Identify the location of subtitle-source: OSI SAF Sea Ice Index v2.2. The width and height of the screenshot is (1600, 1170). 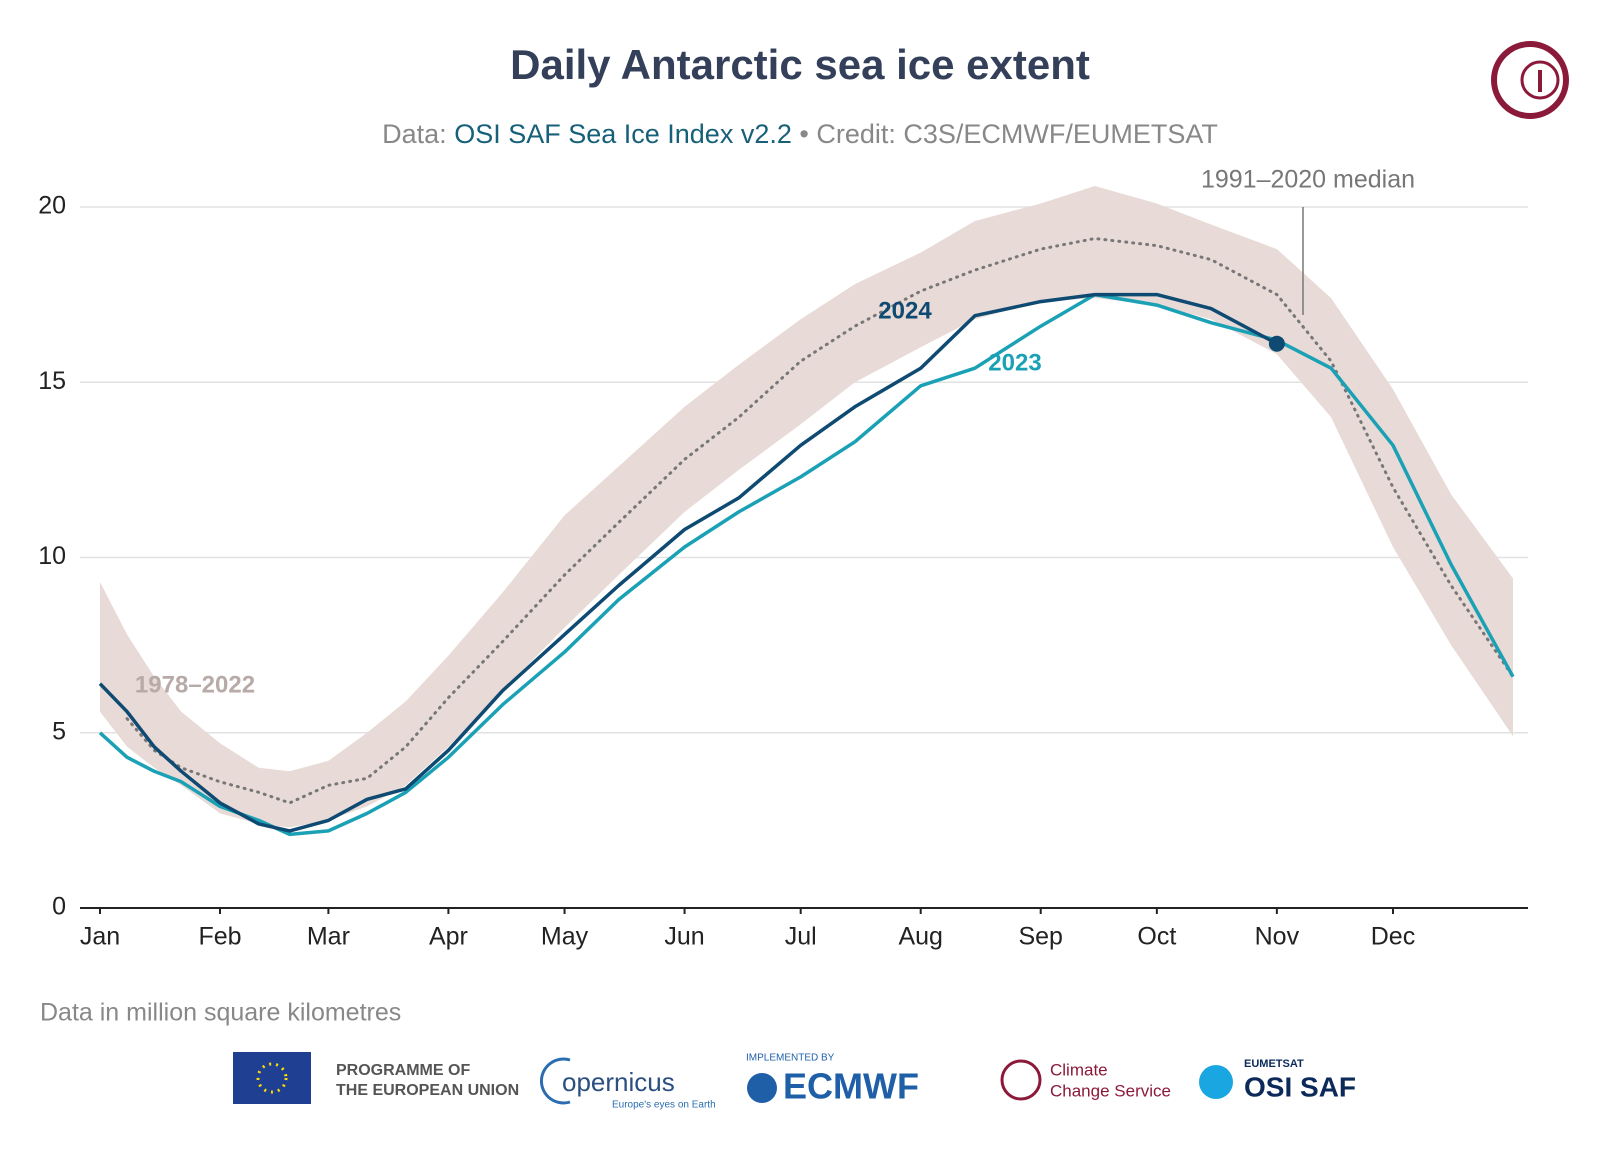
(623, 134).